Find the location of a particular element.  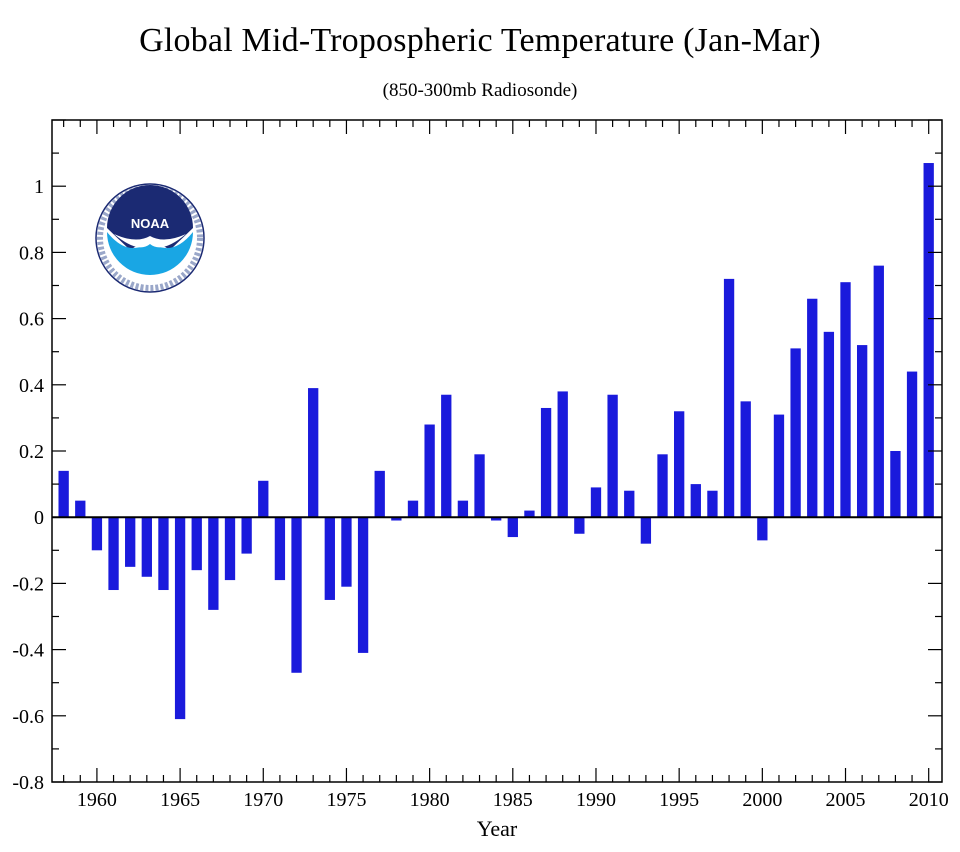

bar-1979 is located at coordinates (413, 509).